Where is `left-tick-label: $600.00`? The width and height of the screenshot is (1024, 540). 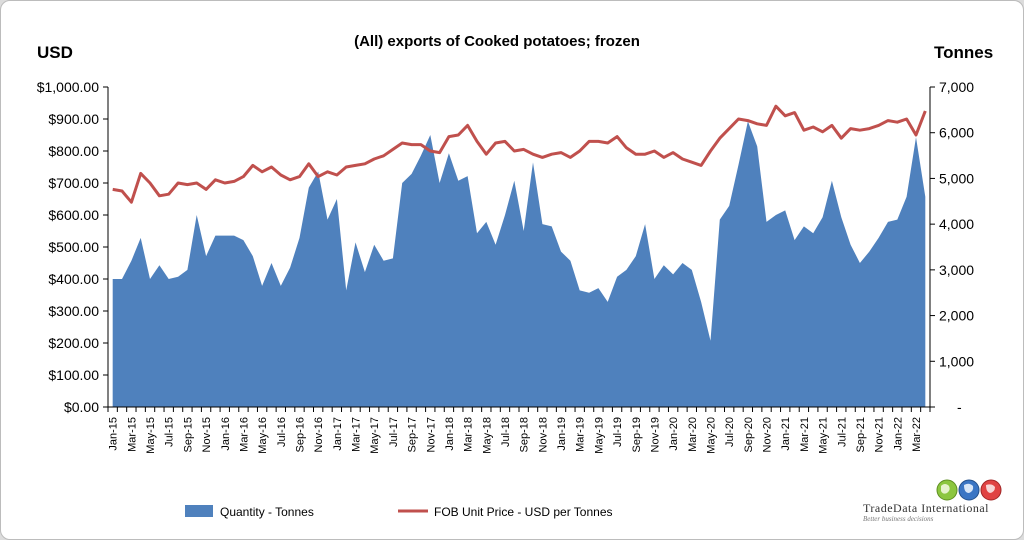
left-tick-label: $600.00 is located at coordinates (73, 215).